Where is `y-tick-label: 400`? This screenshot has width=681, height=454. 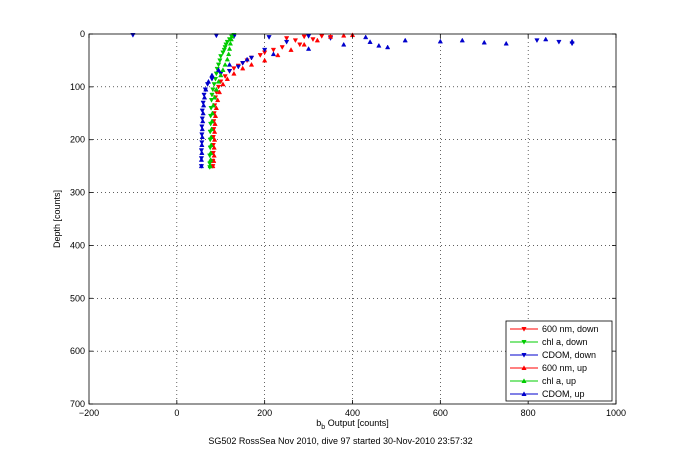 y-tick-label: 400 is located at coordinates (77, 245).